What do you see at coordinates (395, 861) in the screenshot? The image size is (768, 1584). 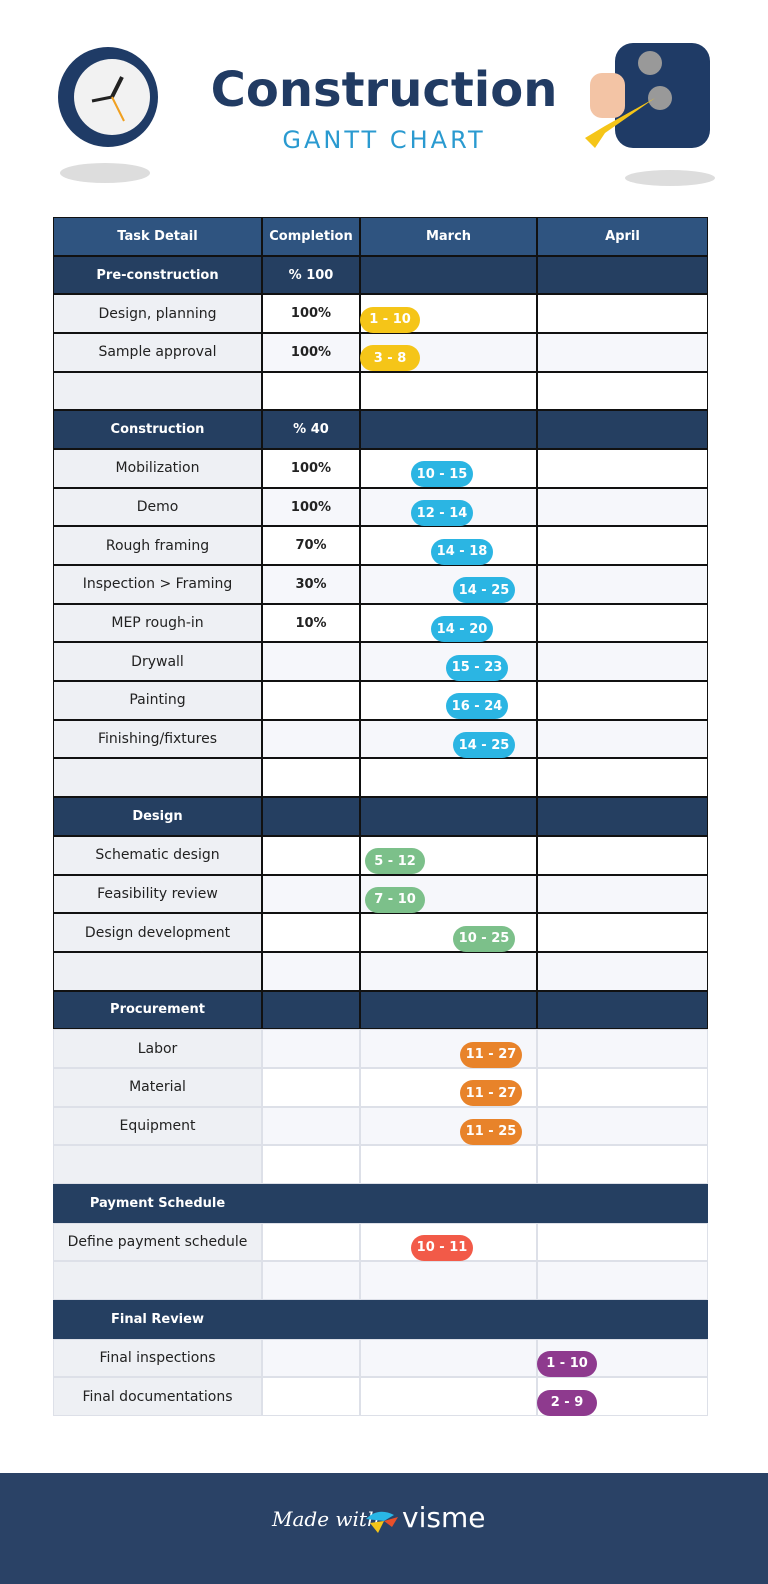 I see `date-badge: 5 - 12` at bounding box center [395, 861].